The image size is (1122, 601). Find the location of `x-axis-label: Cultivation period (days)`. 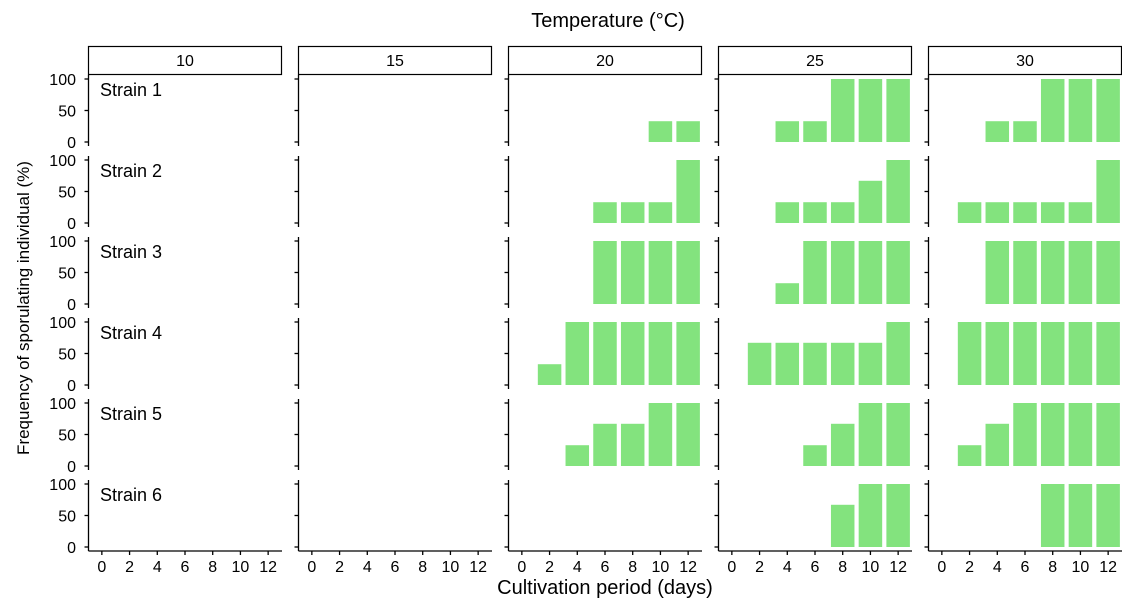

x-axis-label: Cultivation period (days) is located at coordinates (605, 588).